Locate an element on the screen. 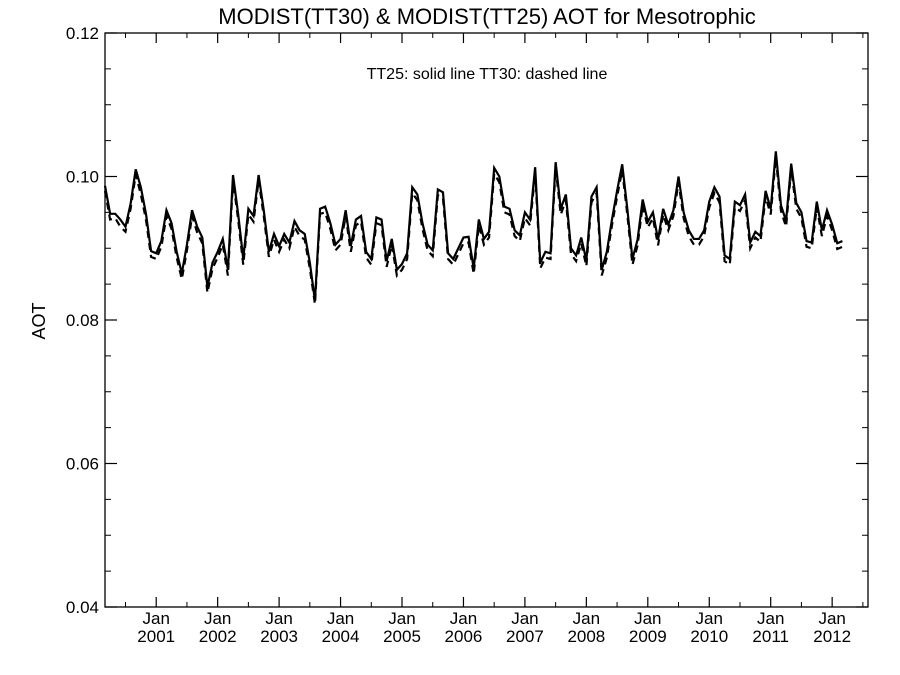 This screenshot has width=900, height=675. x-tick-year-label: 2001 is located at coordinates (156, 636).